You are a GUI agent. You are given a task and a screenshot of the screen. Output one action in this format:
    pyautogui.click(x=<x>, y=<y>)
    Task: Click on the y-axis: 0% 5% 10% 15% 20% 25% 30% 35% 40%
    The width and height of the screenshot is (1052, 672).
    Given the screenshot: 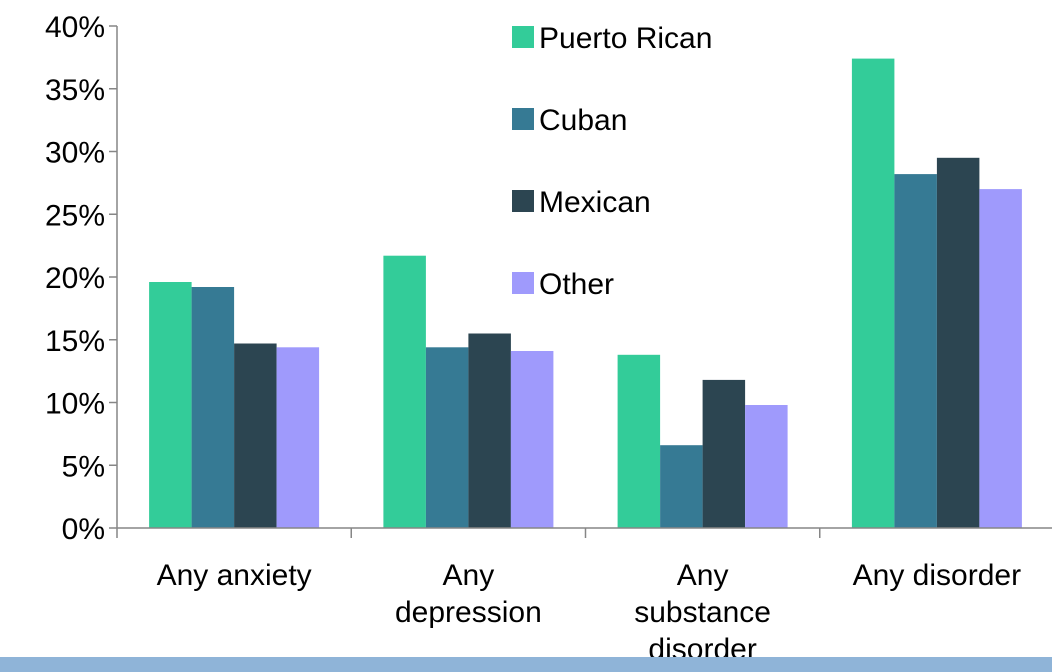 What is the action you would take?
    pyautogui.click(x=81, y=278)
    